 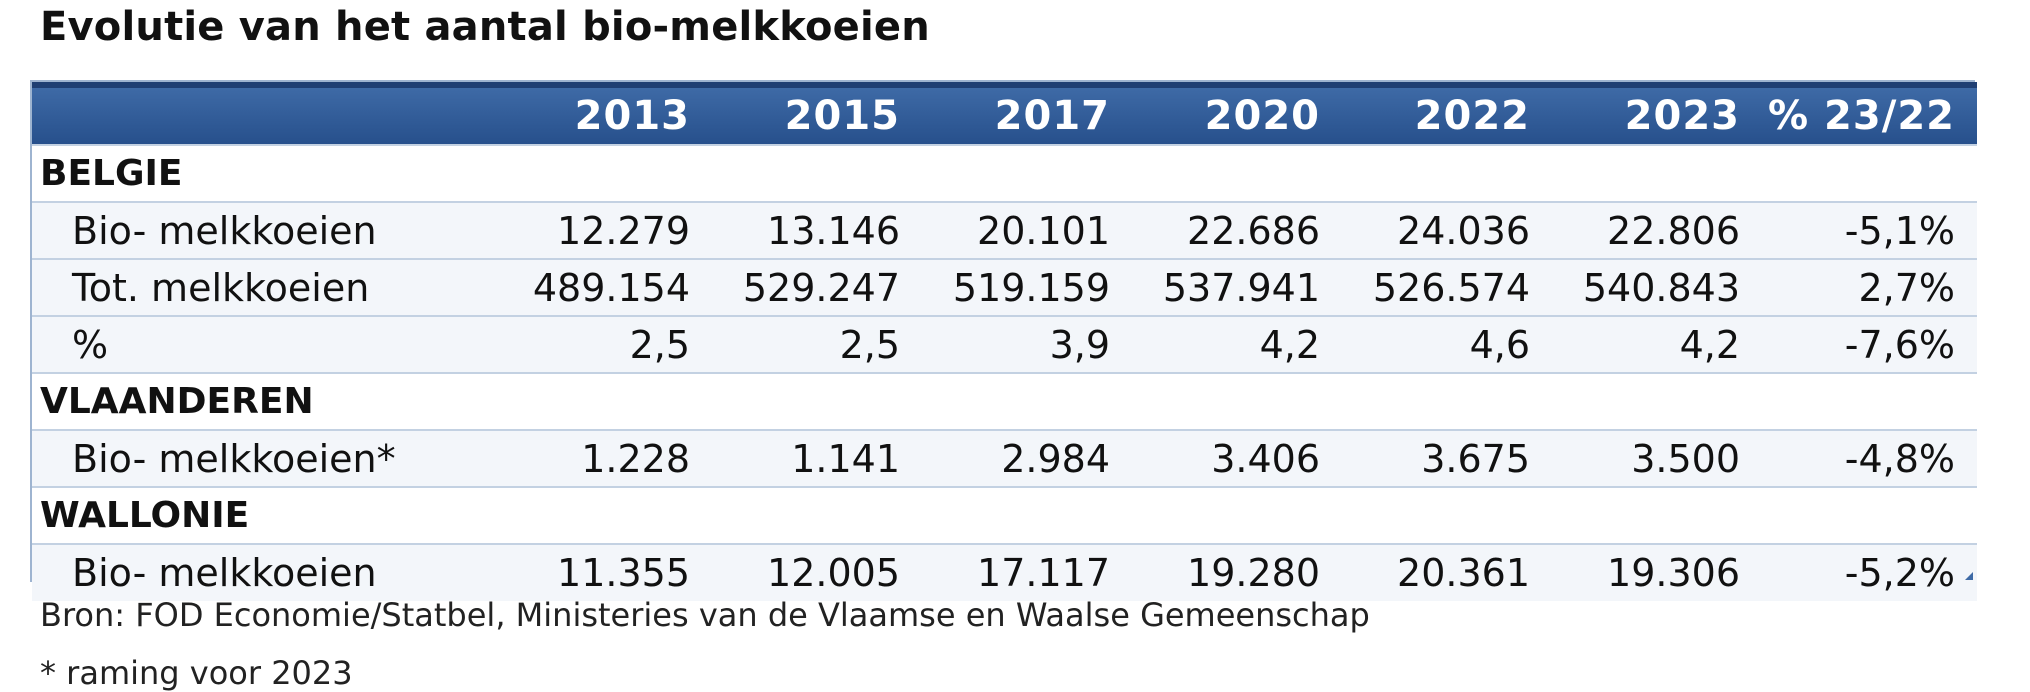 I want to click on table-cell: 529.247, so click(x=817, y=287).